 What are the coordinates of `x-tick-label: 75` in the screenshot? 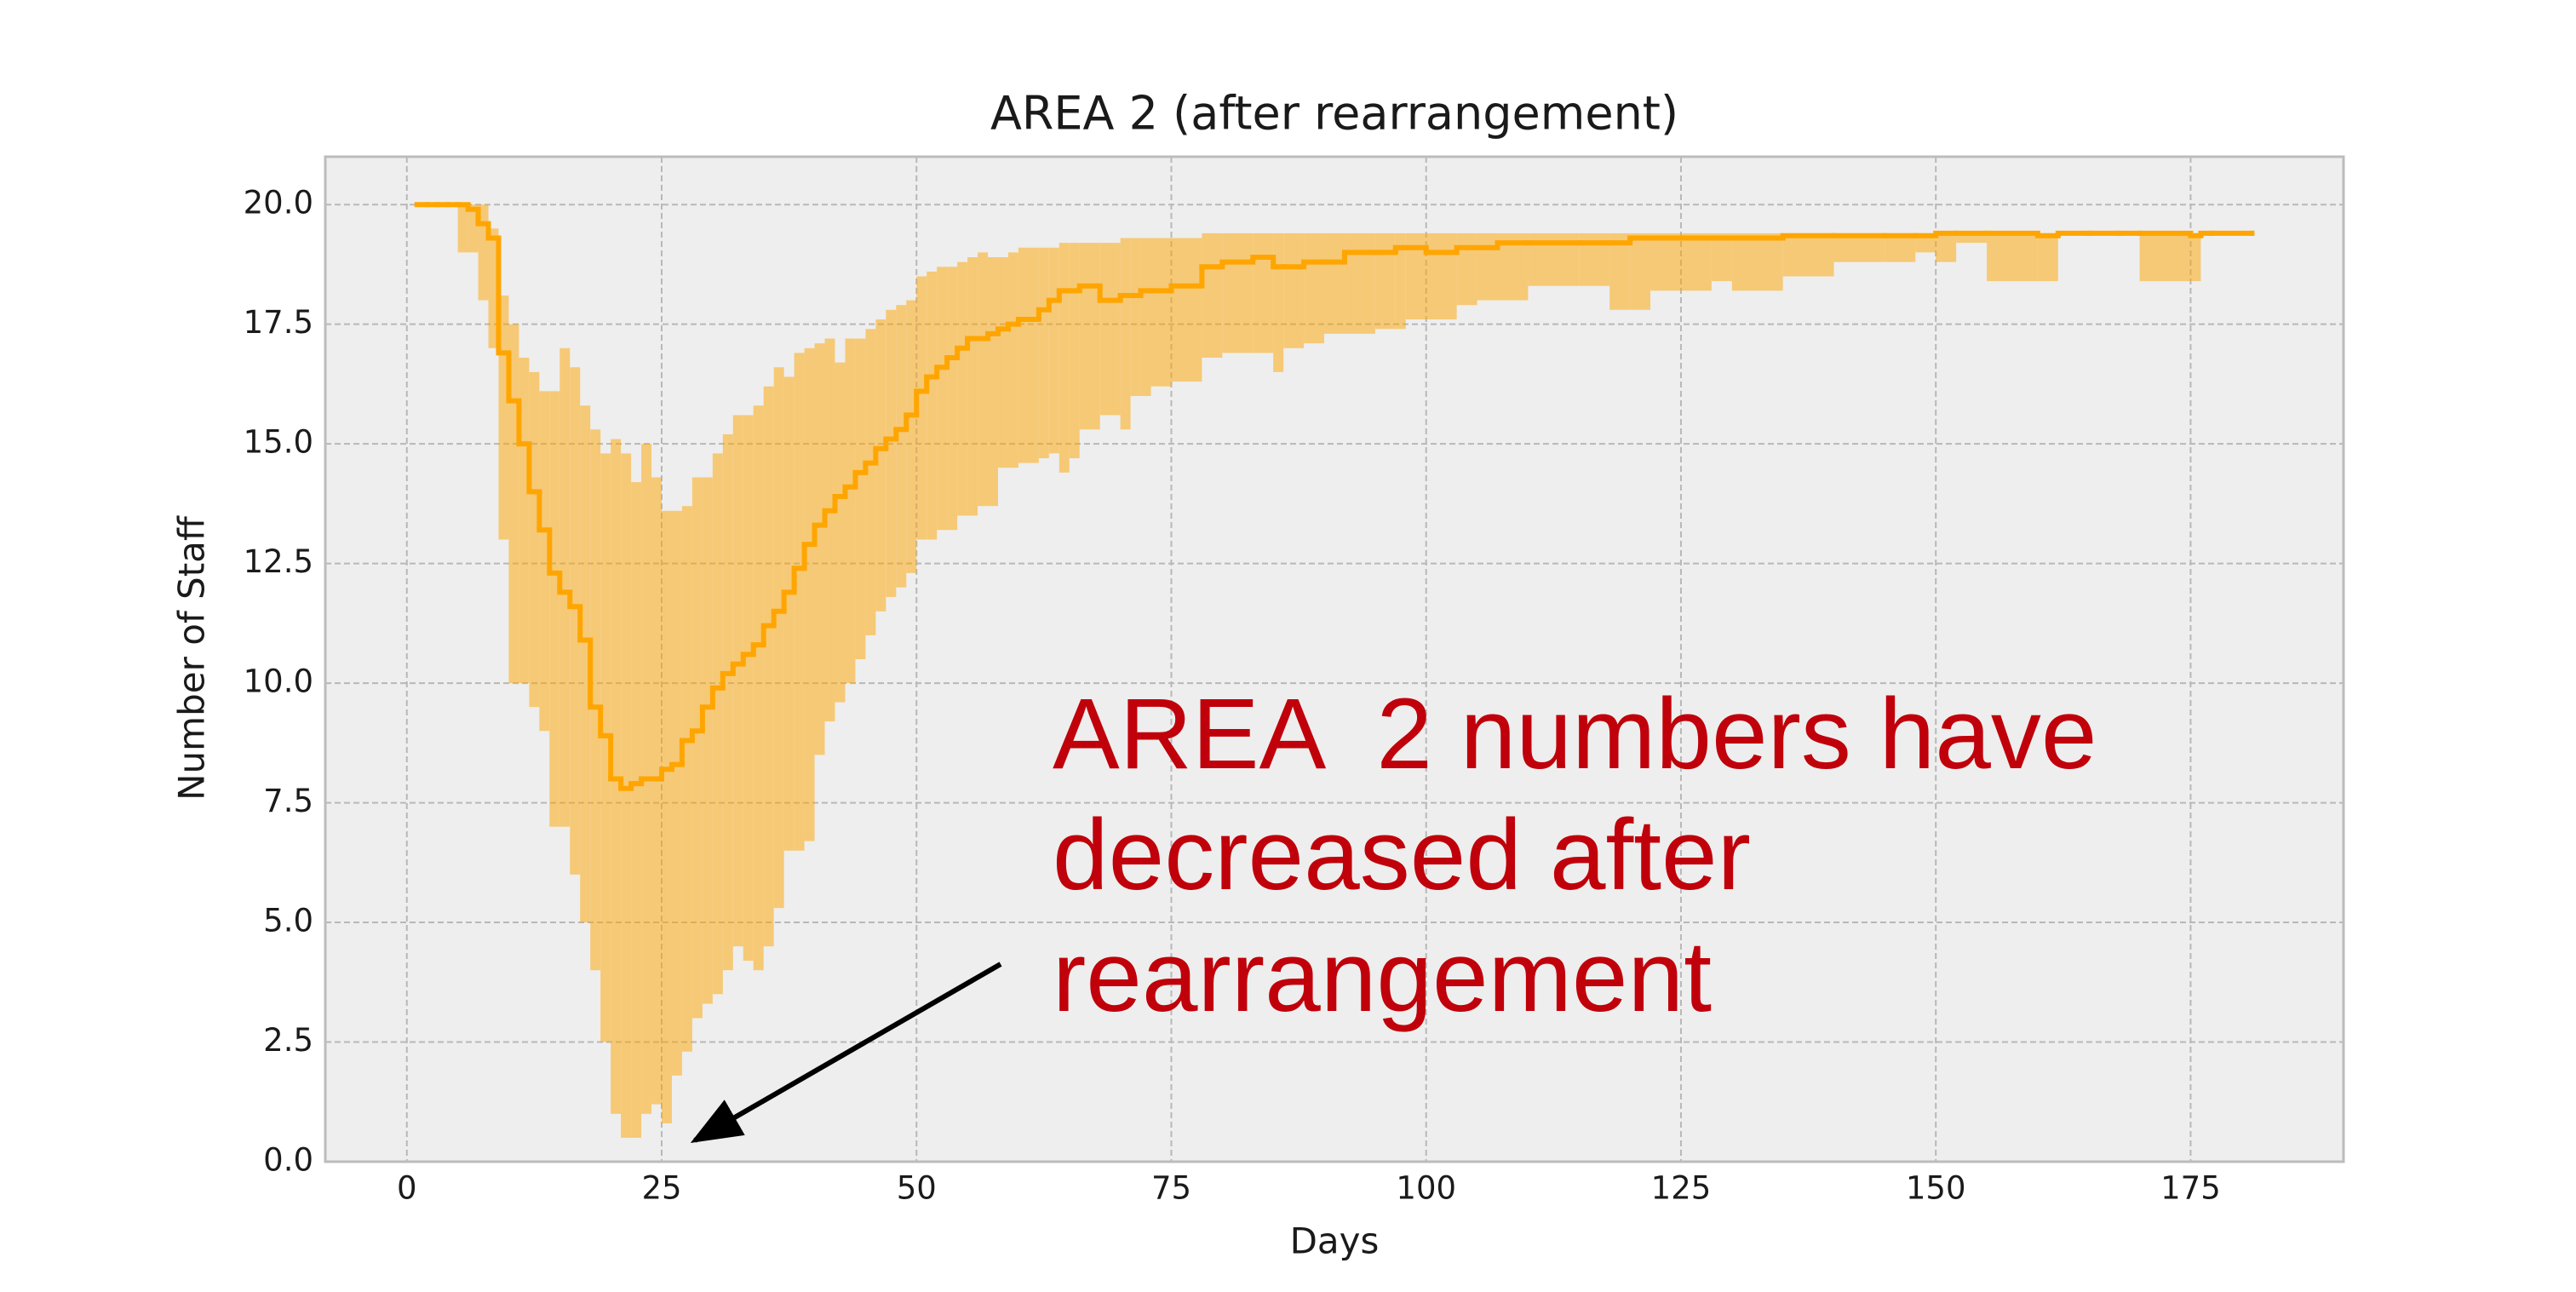 It's located at (1171, 1188).